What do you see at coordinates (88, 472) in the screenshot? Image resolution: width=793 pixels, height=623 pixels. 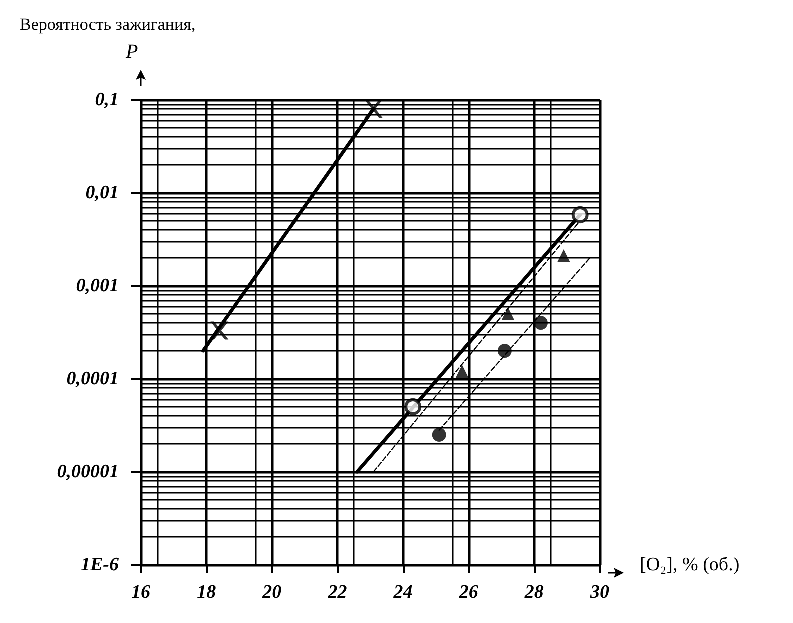 I see `y-tick-label: 0,00001` at bounding box center [88, 472].